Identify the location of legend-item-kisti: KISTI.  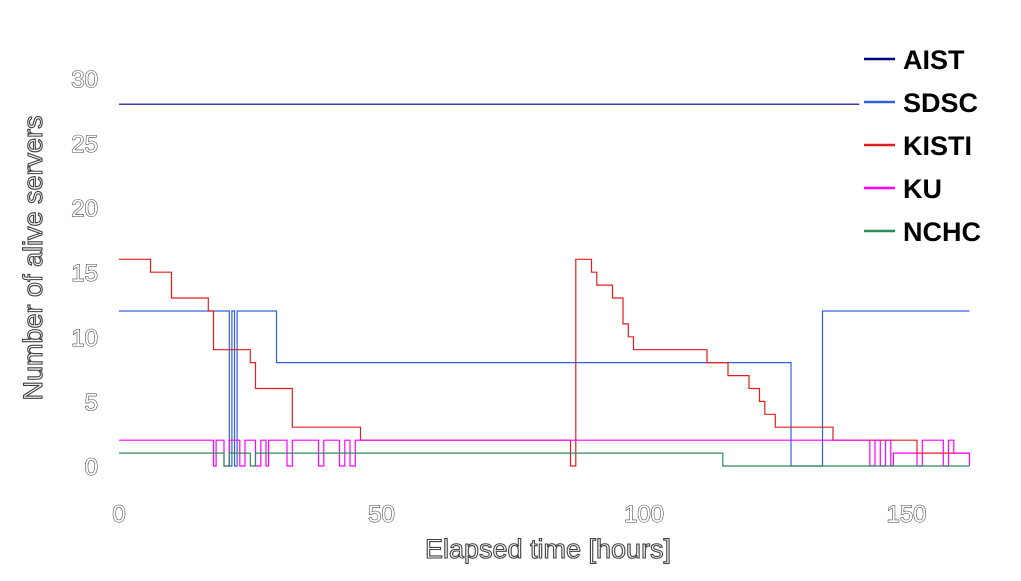
(918, 146).